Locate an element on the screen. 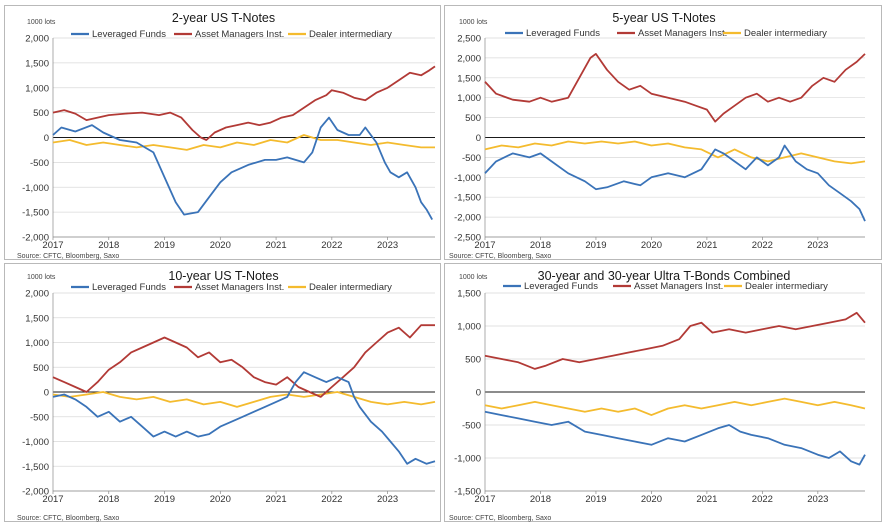  y-tick-label: 2,500 is located at coordinates (469, 39).